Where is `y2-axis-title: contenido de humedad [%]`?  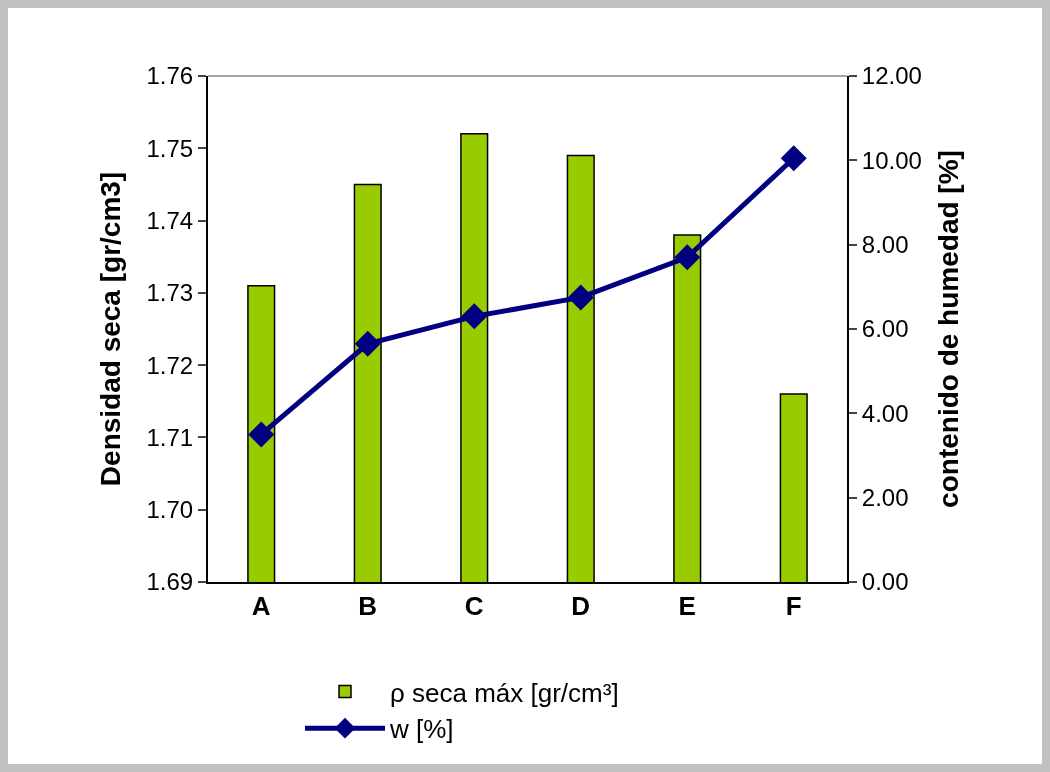
y2-axis-title: contenido de humedad [%] is located at coordinates (949, 329).